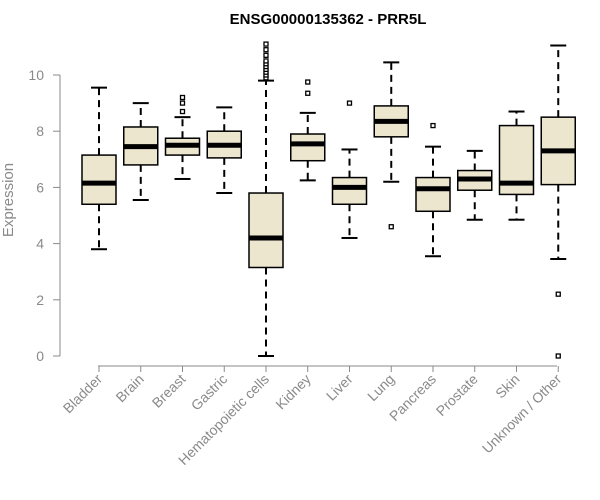 The width and height of the screenshot is (600, 500). I want to click on box-brain, so click(141, 152).